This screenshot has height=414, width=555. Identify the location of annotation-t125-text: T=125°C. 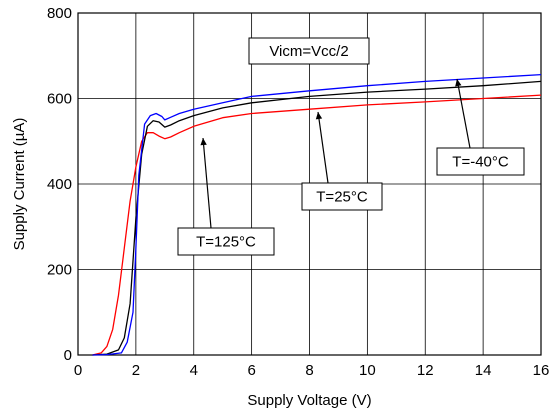
(226, 242).